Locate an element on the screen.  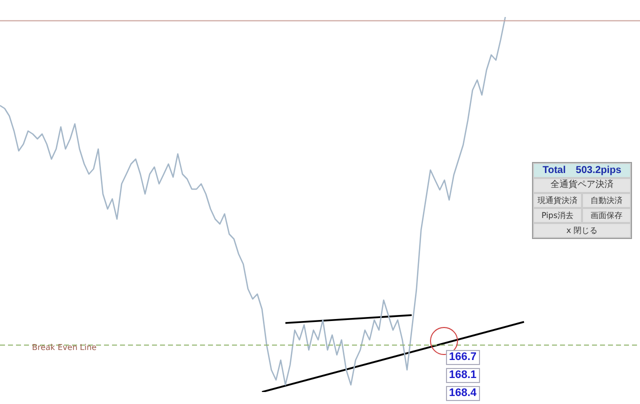
text: Pips消去 is located at coordinates (557, 215).